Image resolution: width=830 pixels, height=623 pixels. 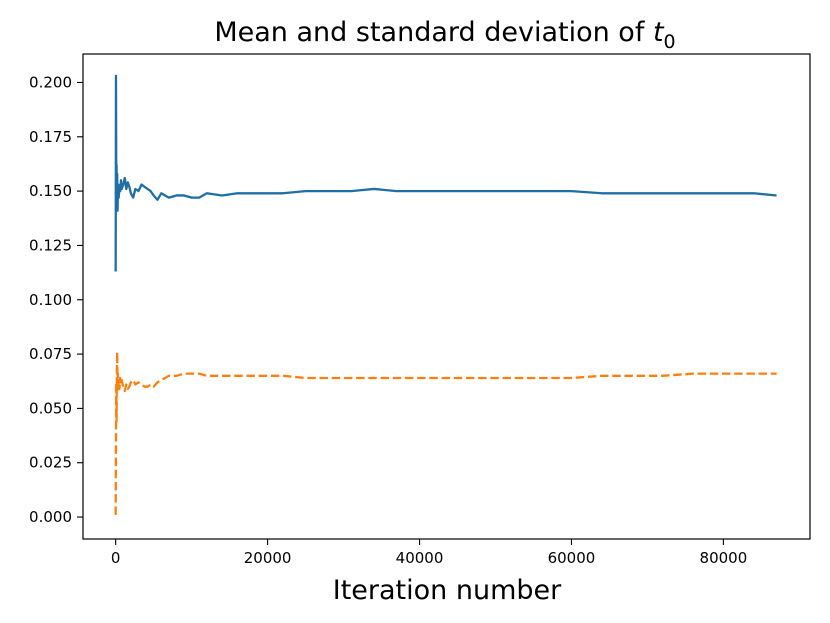 I want to click on chart-title: Mean and standard deviation of t0, so click(x=444, y=35).